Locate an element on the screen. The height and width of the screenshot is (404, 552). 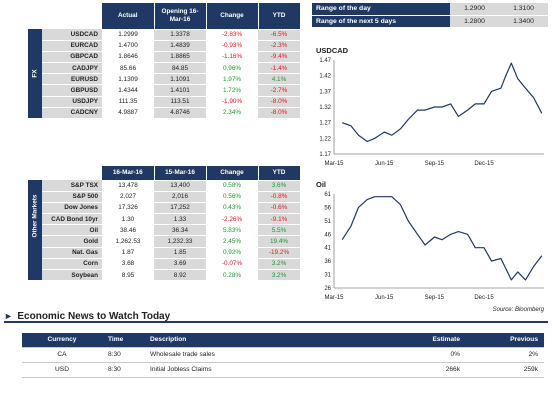
other-name: Oil is located at coordinates (72, 230).